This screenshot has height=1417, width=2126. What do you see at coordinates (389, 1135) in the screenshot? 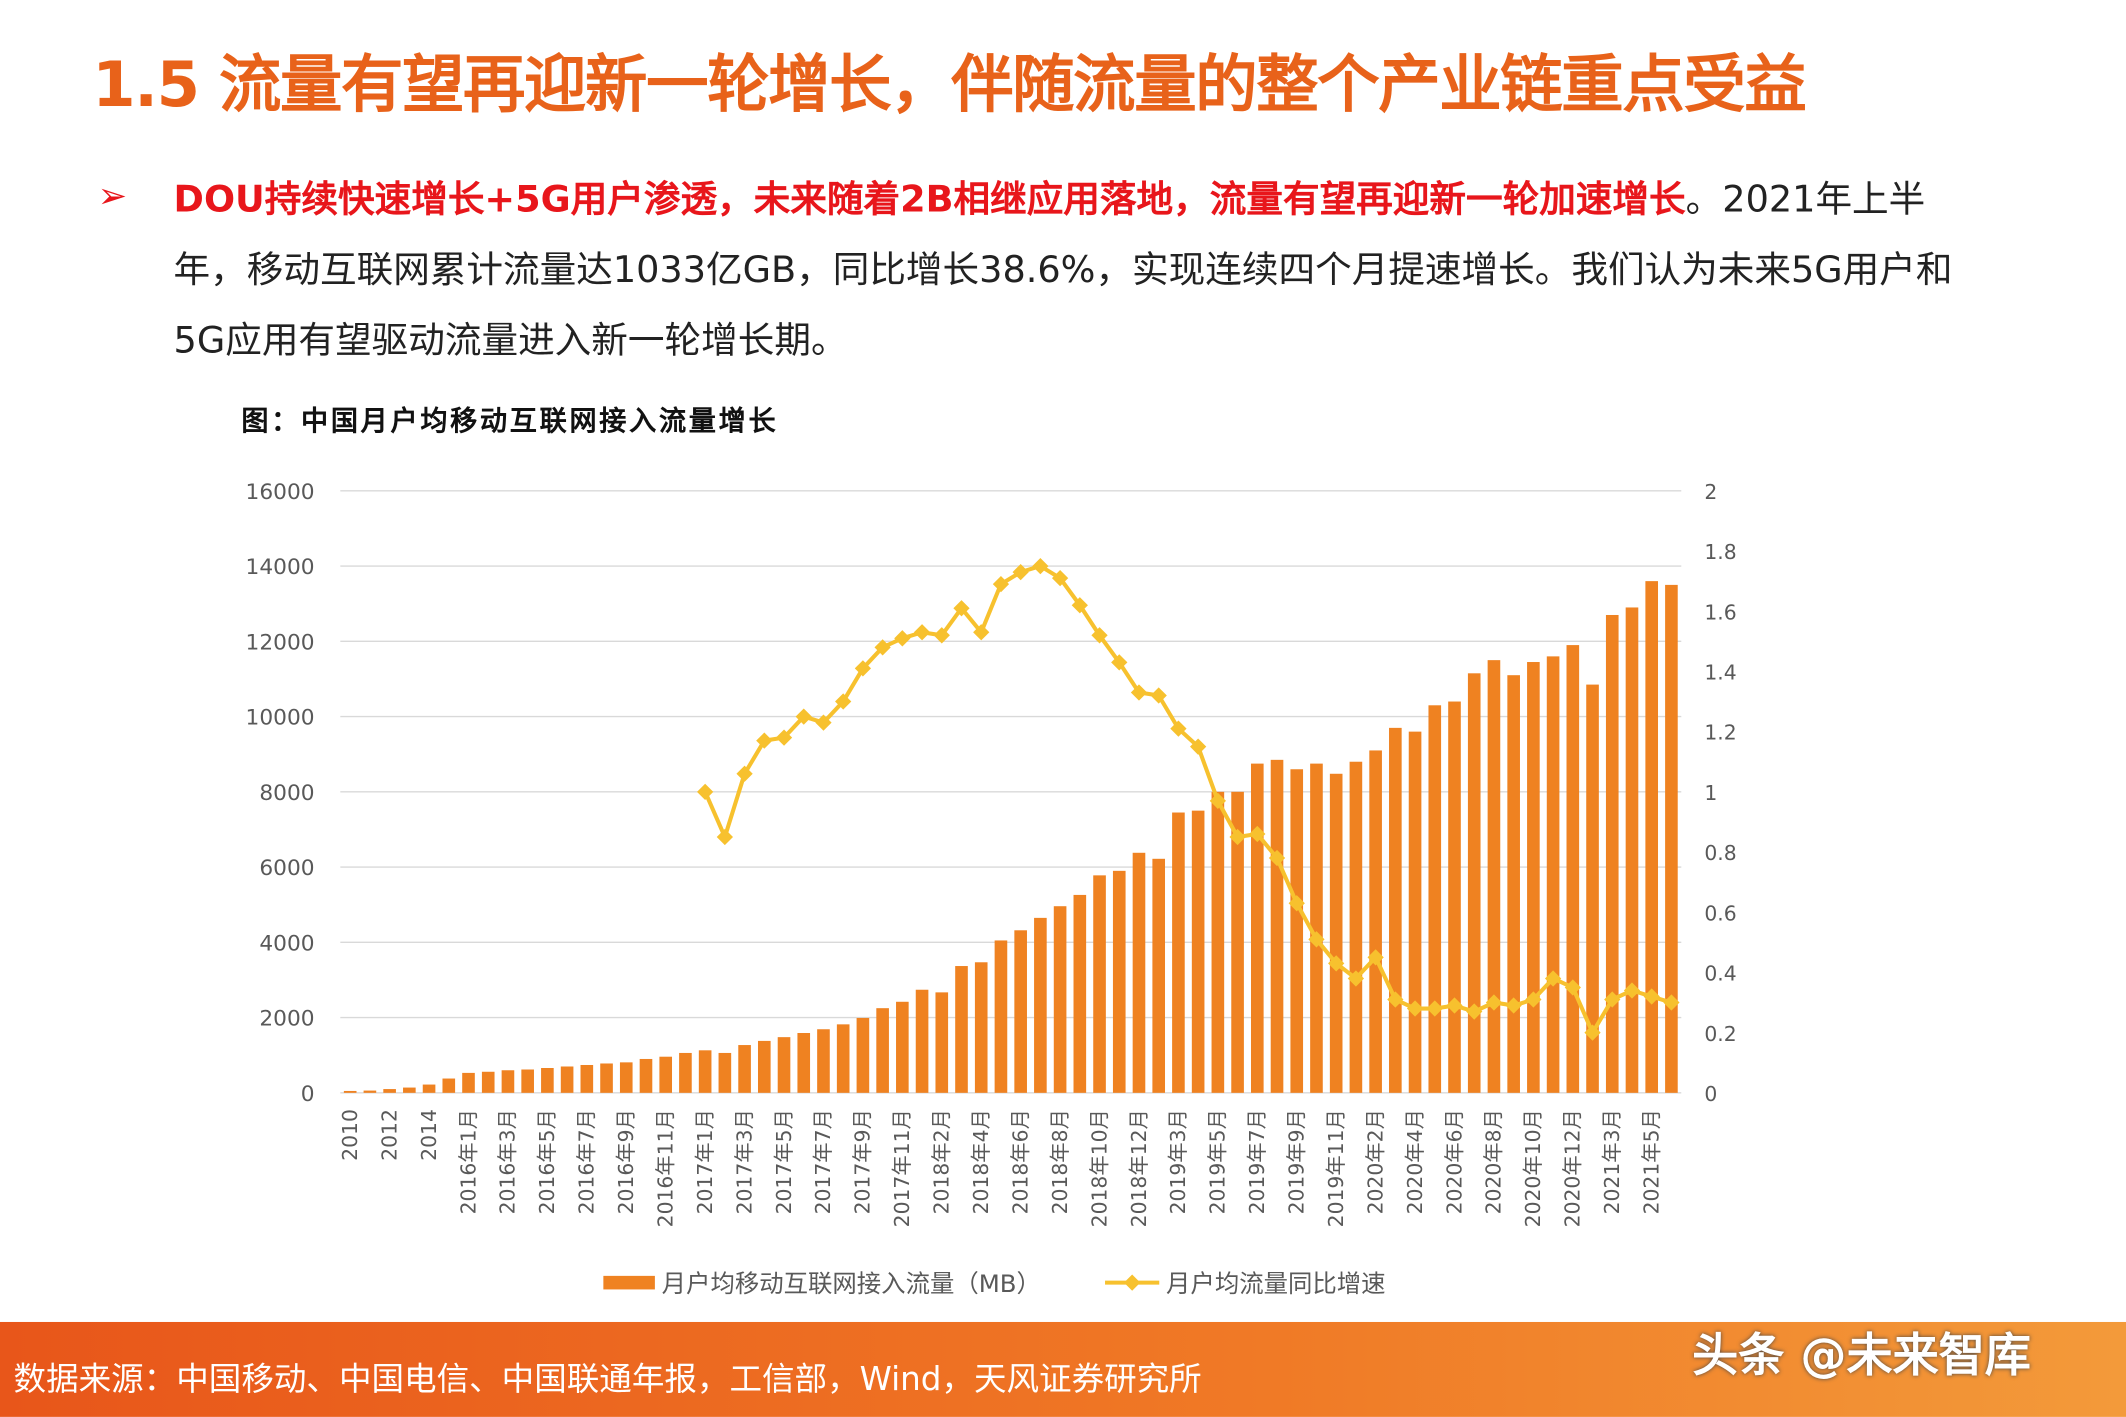
I see `x-tick-label: 2012` at bounding box center [389, 1135].